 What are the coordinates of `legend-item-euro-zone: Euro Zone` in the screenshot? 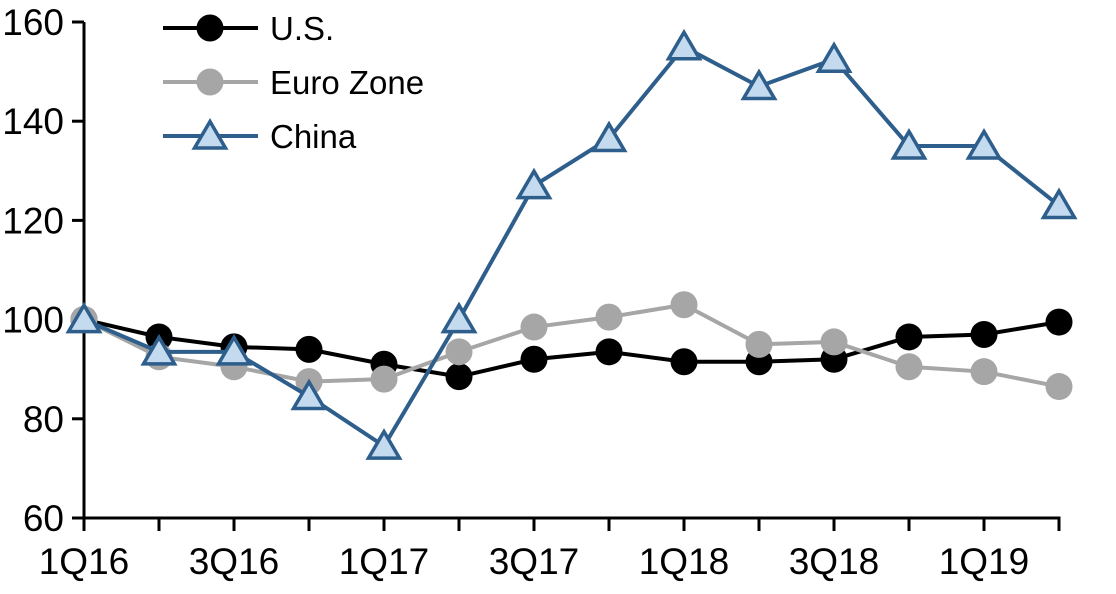 It's located at (293, 82).